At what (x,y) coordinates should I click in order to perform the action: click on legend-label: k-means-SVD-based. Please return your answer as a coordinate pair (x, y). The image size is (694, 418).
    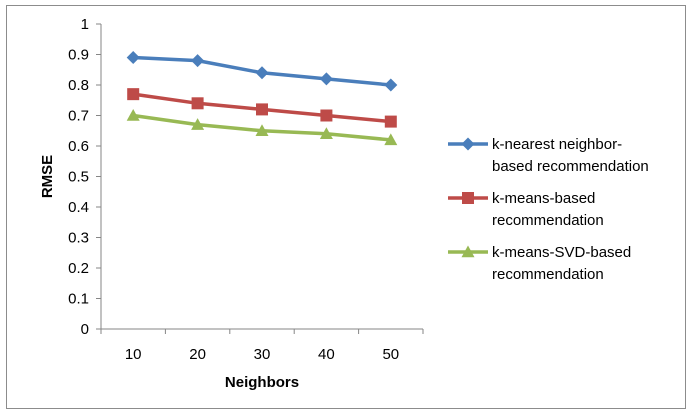
    Looking at the image, I should click on (561, 252).